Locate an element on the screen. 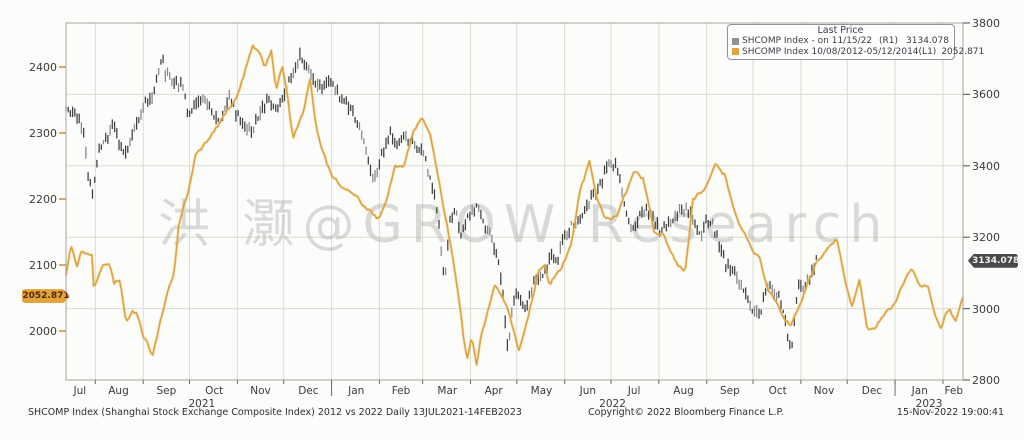  left-axis-tick-label: 2400 is located at coordinates (43, 68).